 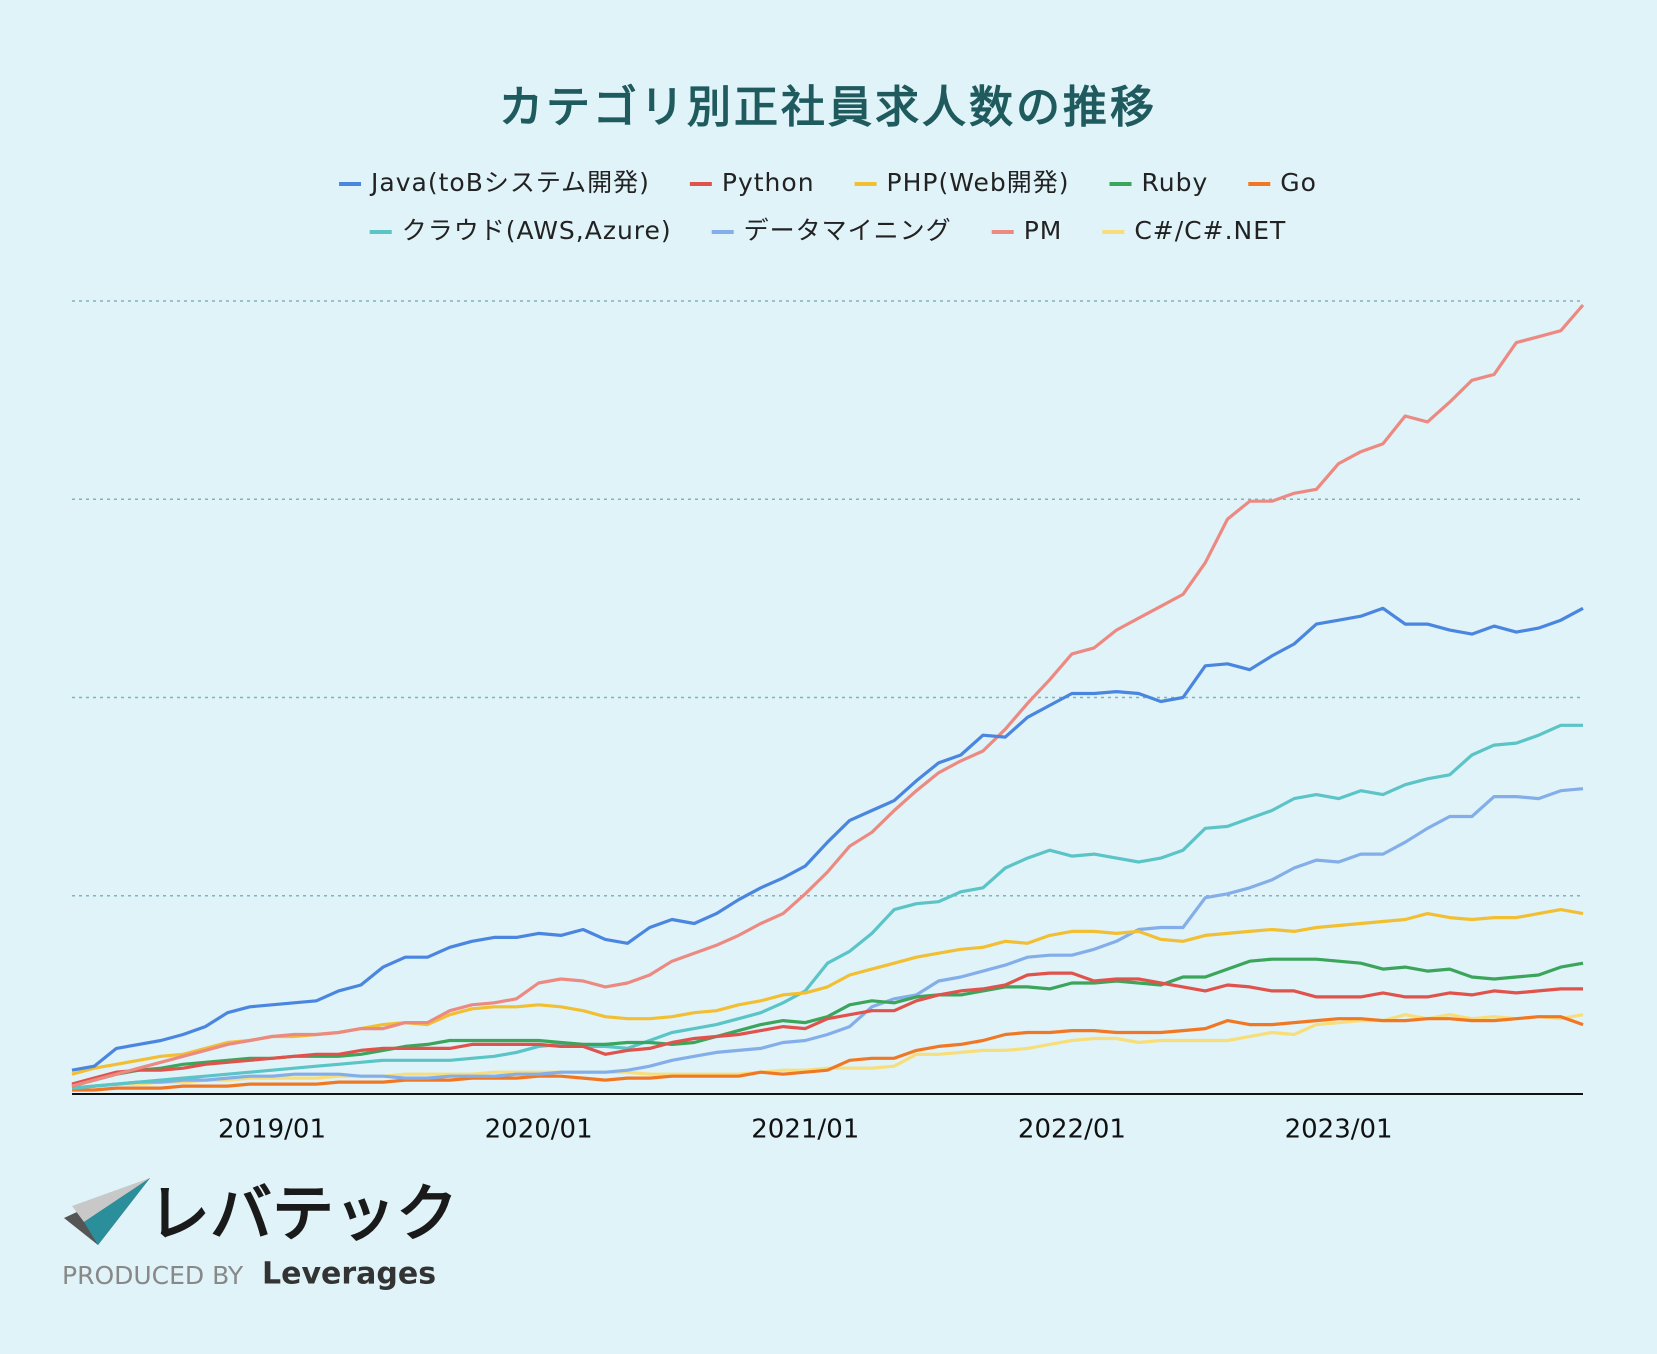 I want to click on logo: レバテック PRODUCED BY Leverages, so click(x=260, y=1234).